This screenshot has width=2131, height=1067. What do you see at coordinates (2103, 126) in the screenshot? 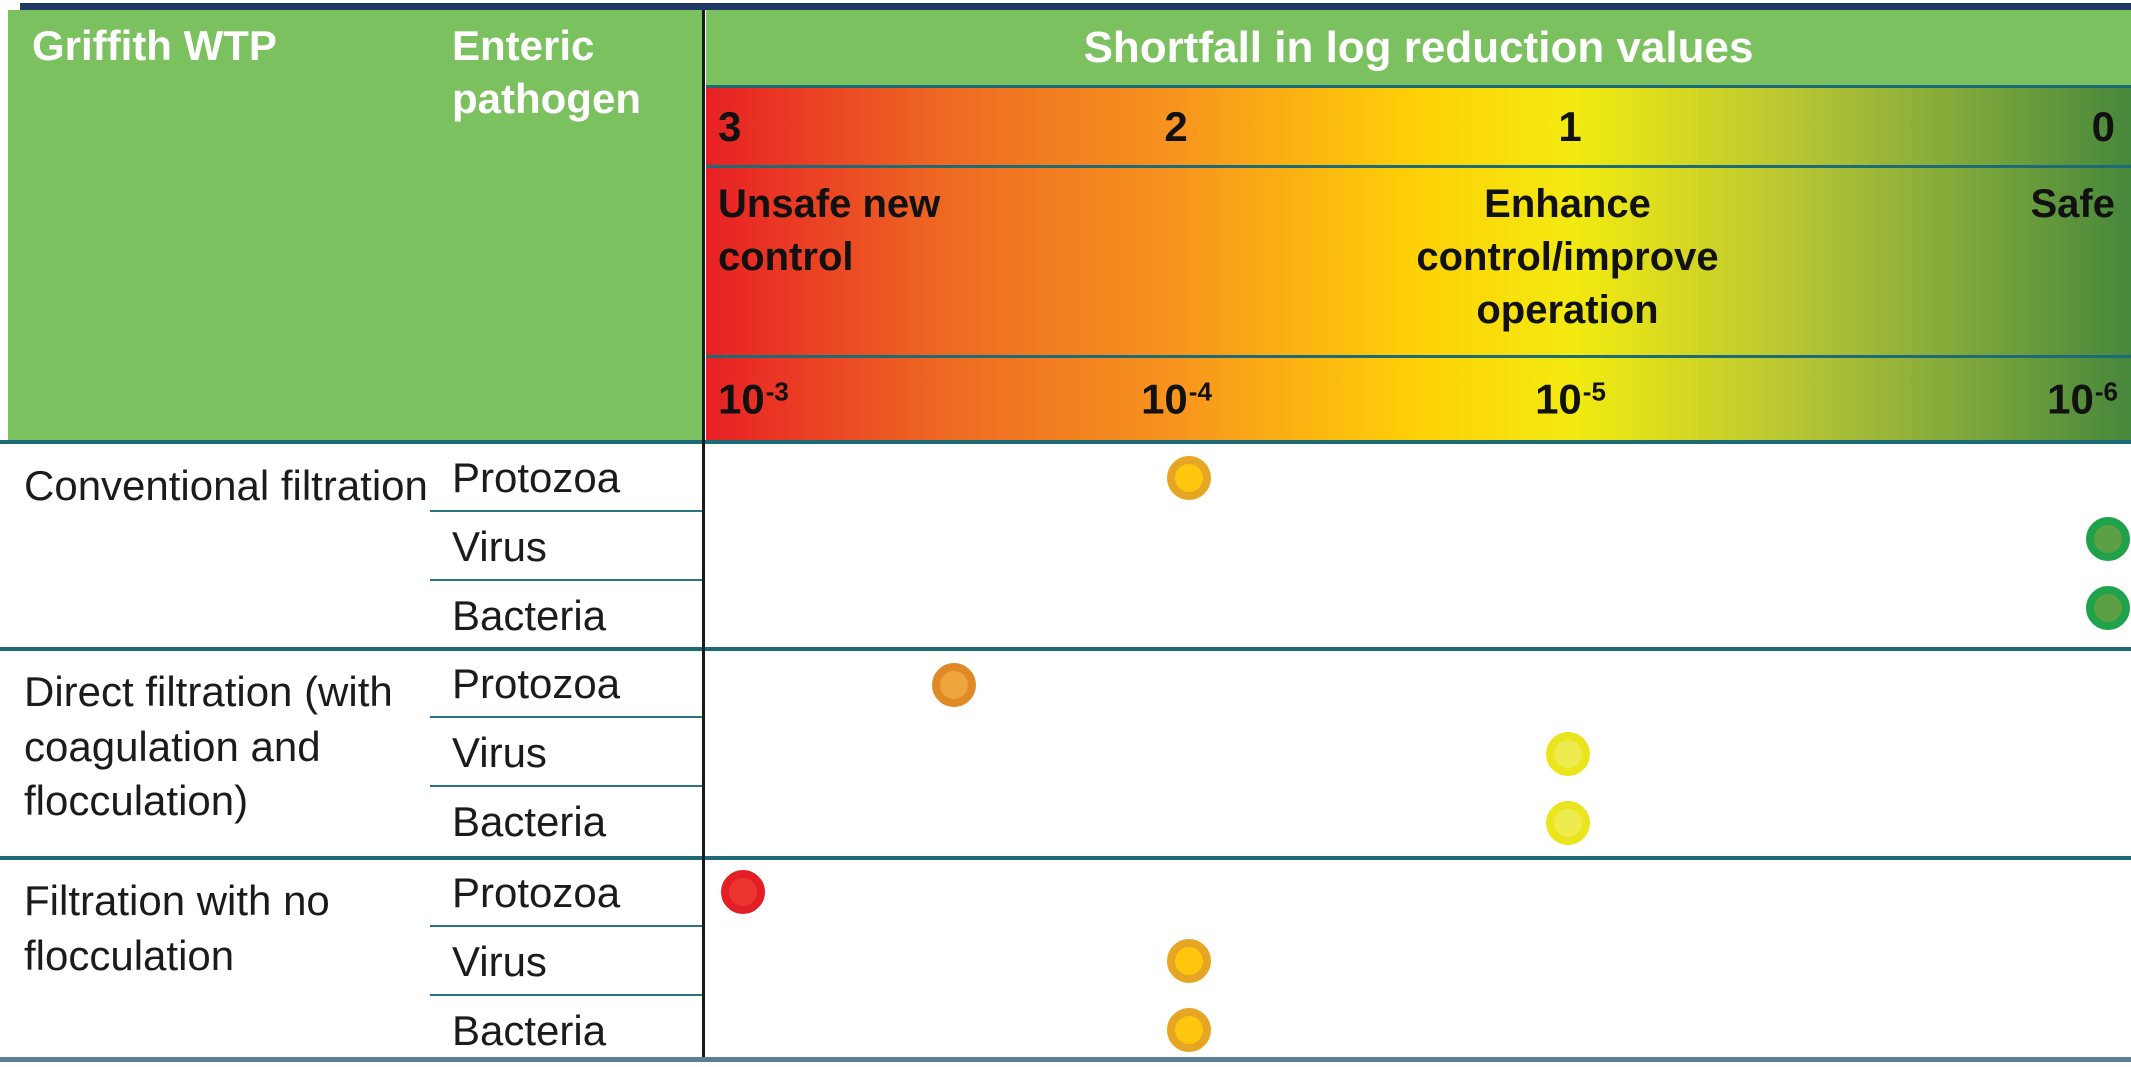
I see `scale-number-0: 0` at bounding box center [2103, 126].